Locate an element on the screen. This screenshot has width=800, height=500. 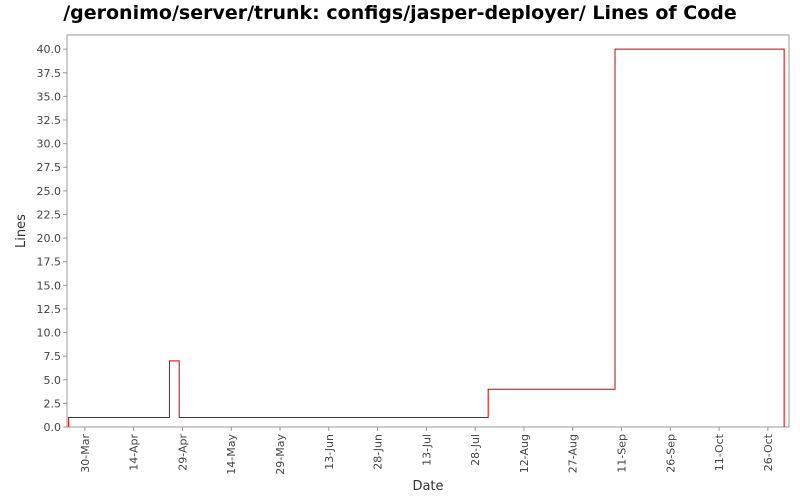
y-tick-label: 30.0 is located at coordinates (49, 144).